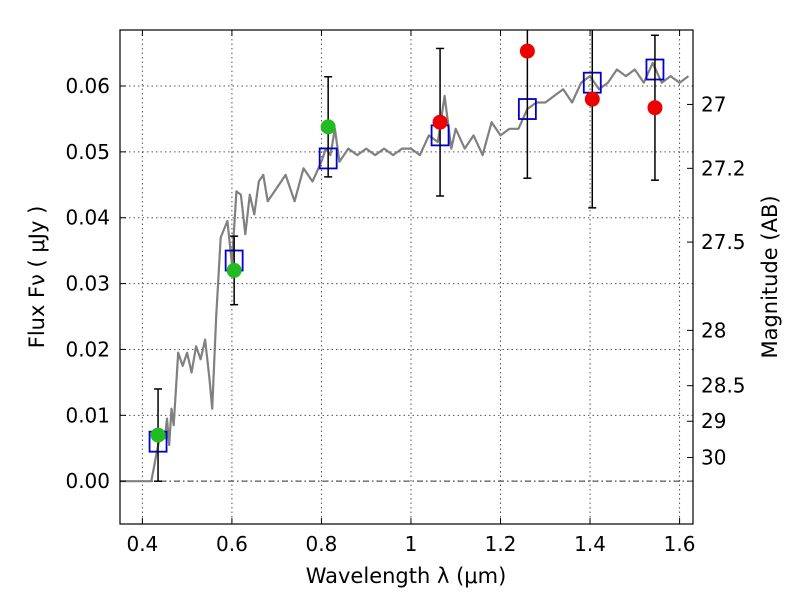 The image size is (800, 600). What do you see at coordinates (770, 276) in the screenshot?
I see `right-axis-label: Magnitude (AB)` at bounding box center [770, 276].